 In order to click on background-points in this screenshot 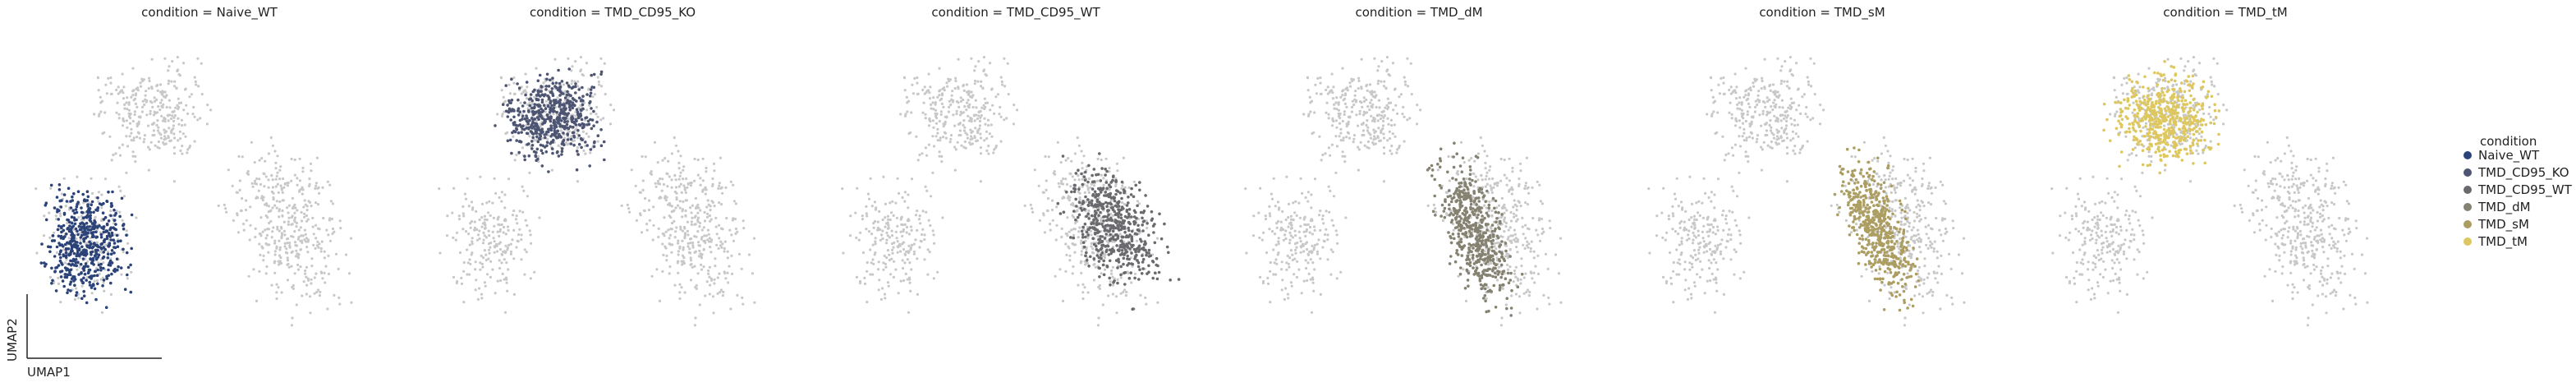, I will do `click(1403, 191)`.